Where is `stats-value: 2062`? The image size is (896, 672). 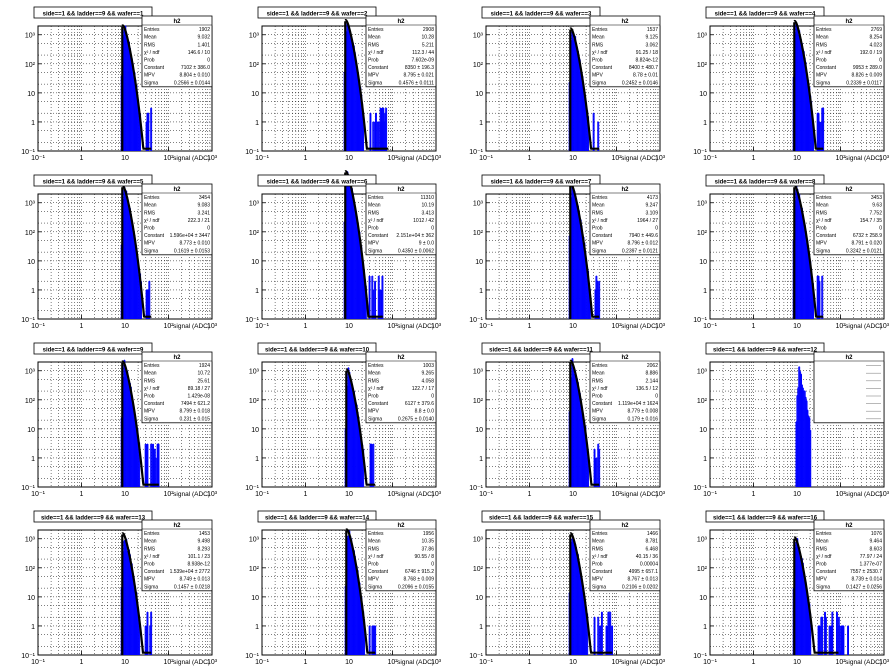 stats-value: 2062 is located at coordinates (652, 366).